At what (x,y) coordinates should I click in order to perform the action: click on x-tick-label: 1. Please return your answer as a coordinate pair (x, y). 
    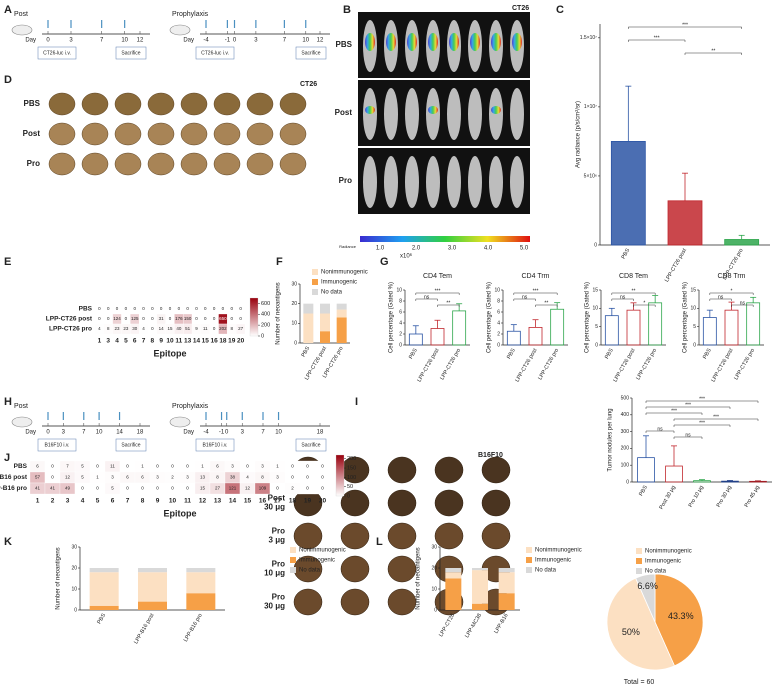
    Looking at the image, I should click on (100, 341).